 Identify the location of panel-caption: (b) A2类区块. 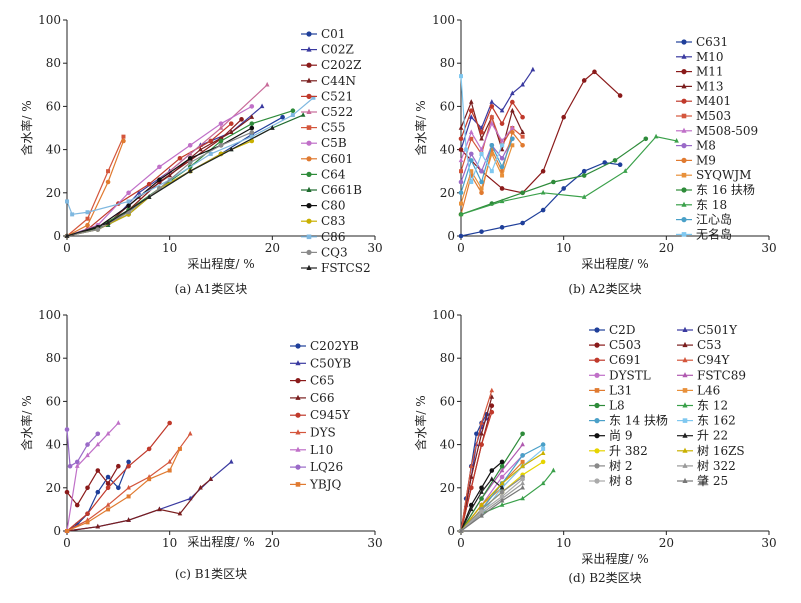
(604, 289).